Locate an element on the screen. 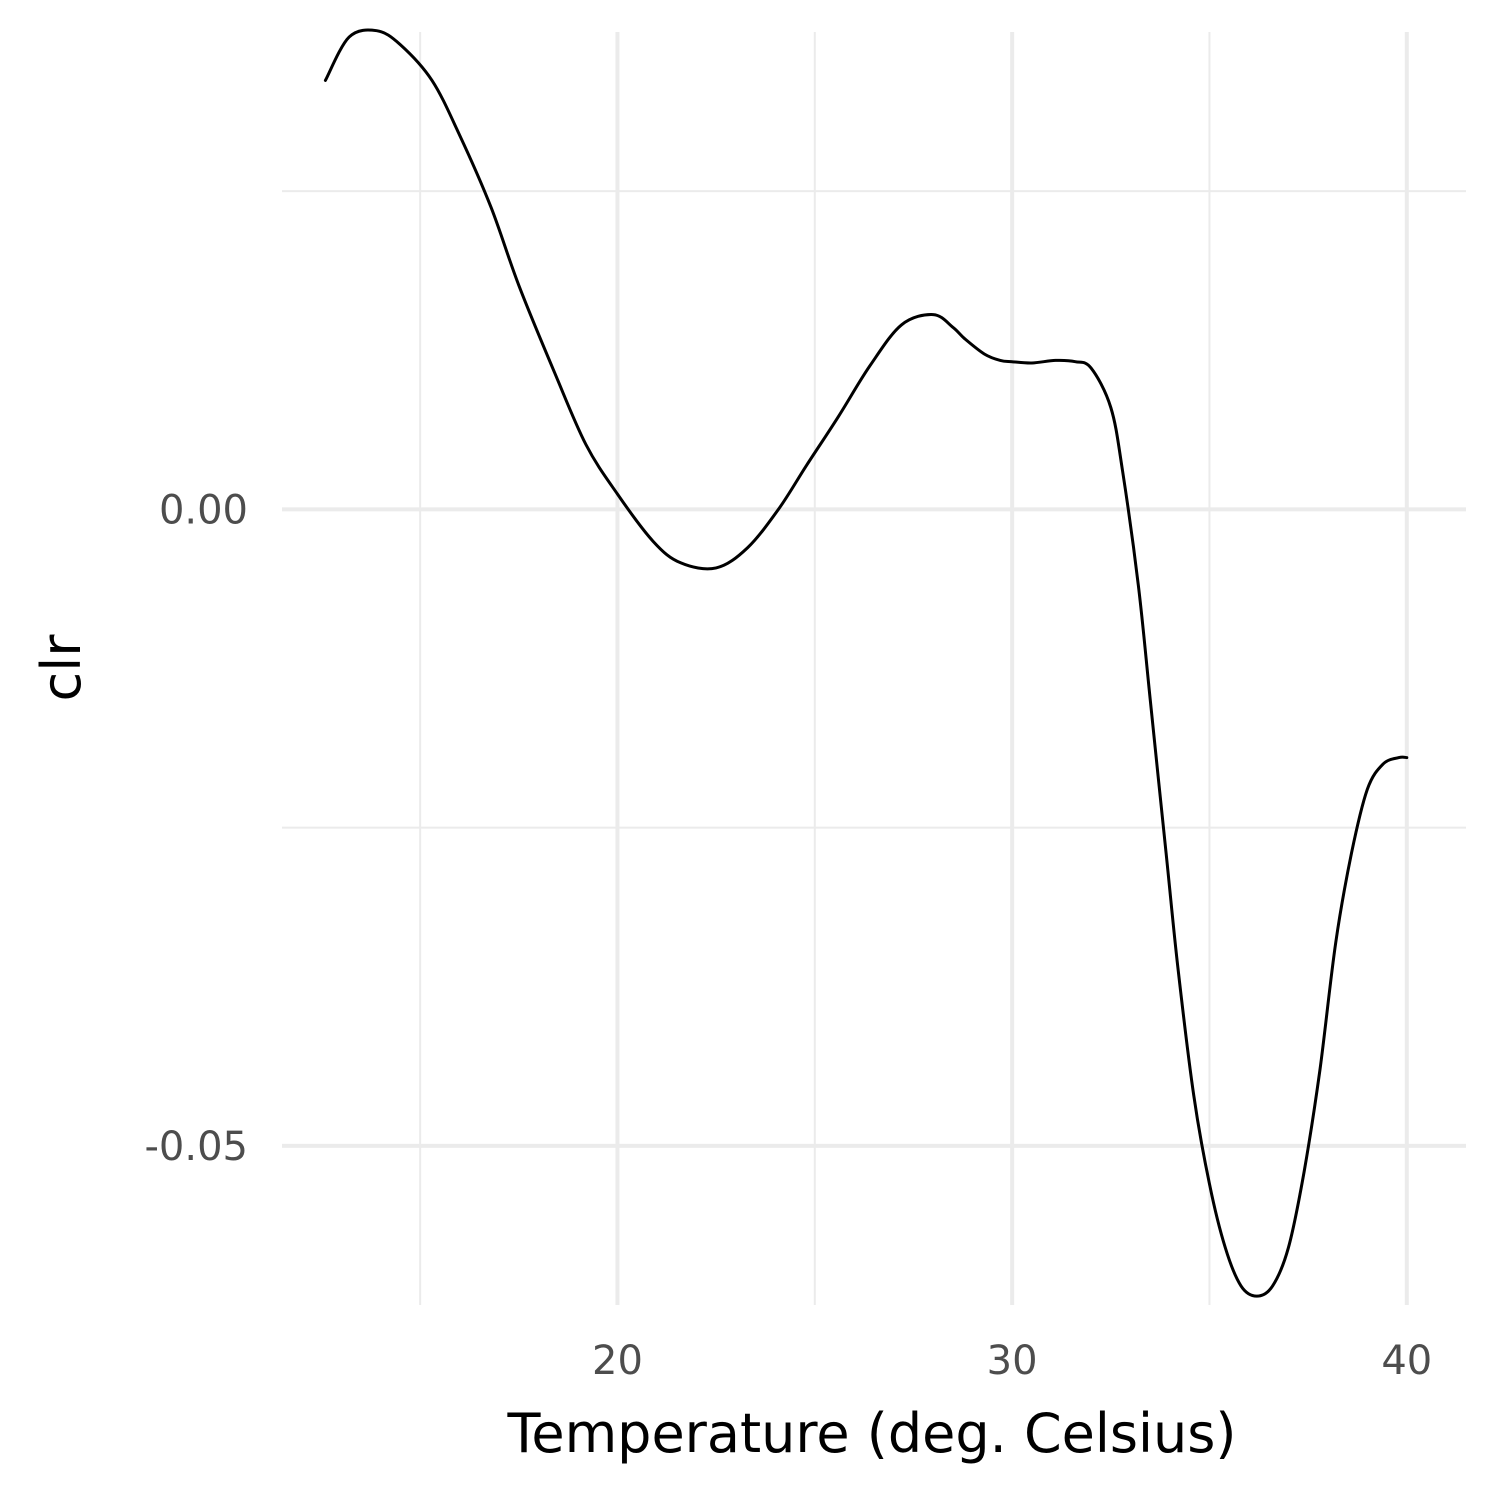 This screenshot has width=1500, height=1500. y-tick-label: -0.05 is located at coordinates (197, 1147).